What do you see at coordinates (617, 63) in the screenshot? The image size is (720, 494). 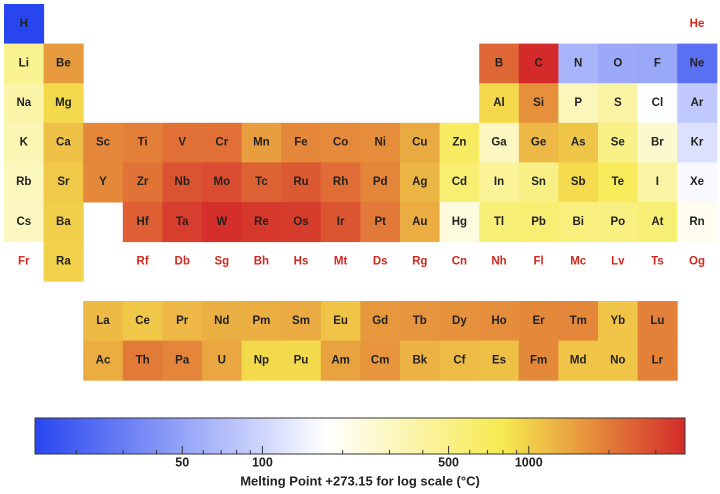 I see `element-symbol: O` at bounding box center [617, 63].